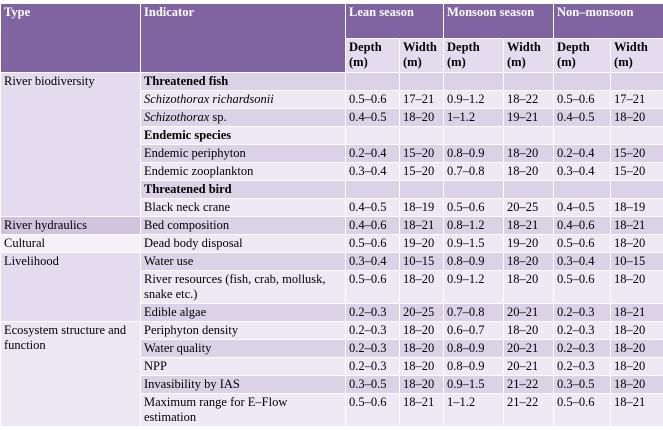 This screenshot has height=430, width=663. I want to click on indicator-cell: Periphyton density, so click(243, 330).